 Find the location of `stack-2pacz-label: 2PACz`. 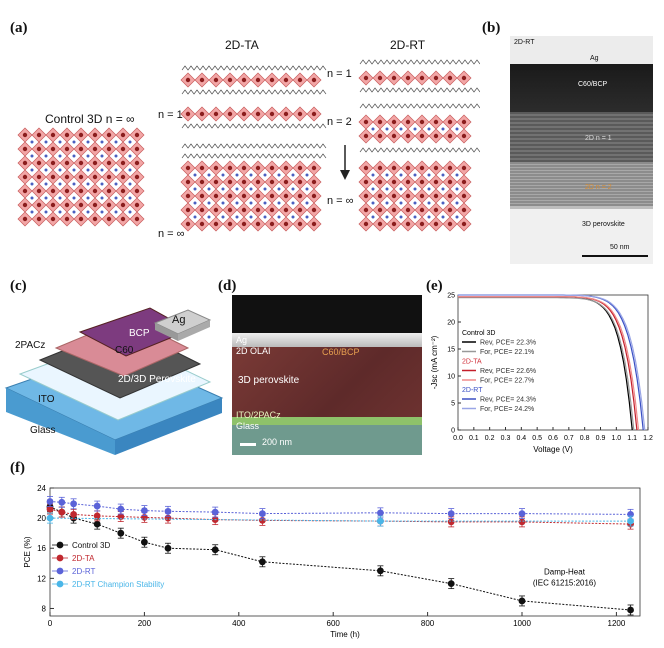

stack-2pacz-label: 2PACz is located at coordinates (30, 345).